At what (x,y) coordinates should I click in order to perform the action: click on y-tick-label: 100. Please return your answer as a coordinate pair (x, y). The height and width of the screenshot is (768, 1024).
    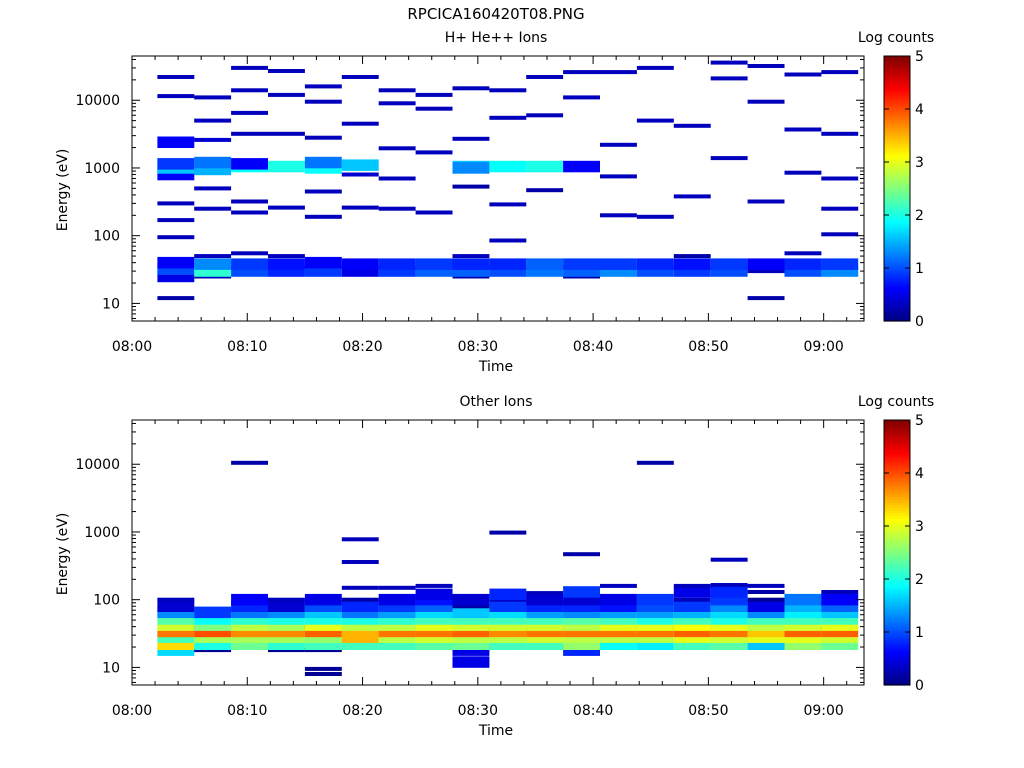
    Looking at the image, I should click on (106, 601).